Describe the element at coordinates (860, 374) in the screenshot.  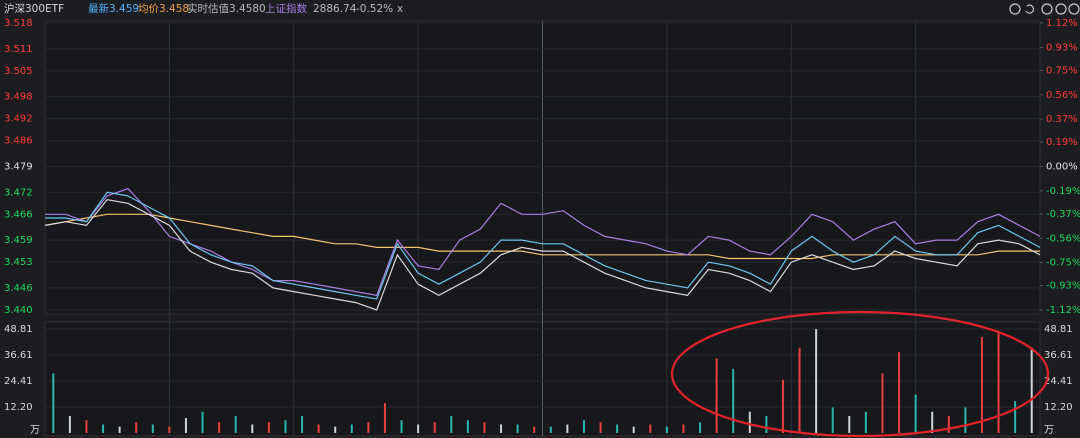
I see `highlight-ellipse` at that location.